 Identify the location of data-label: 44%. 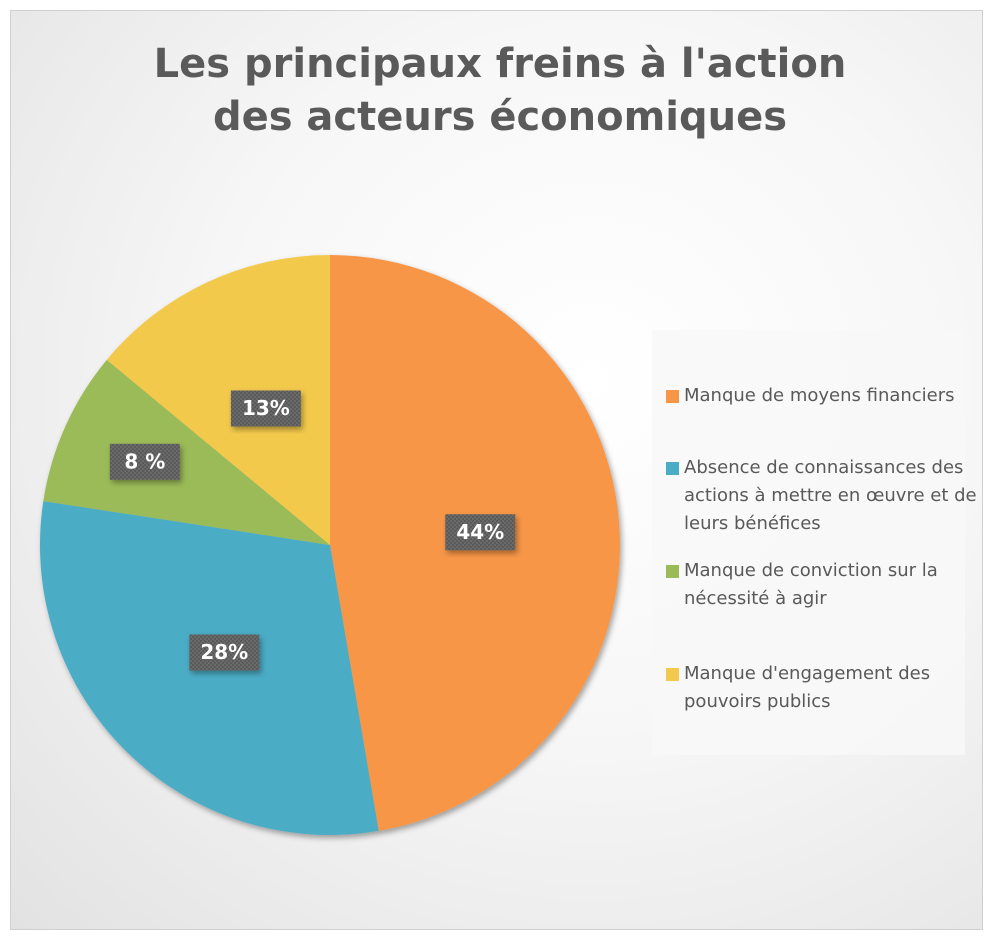
(480, 532).